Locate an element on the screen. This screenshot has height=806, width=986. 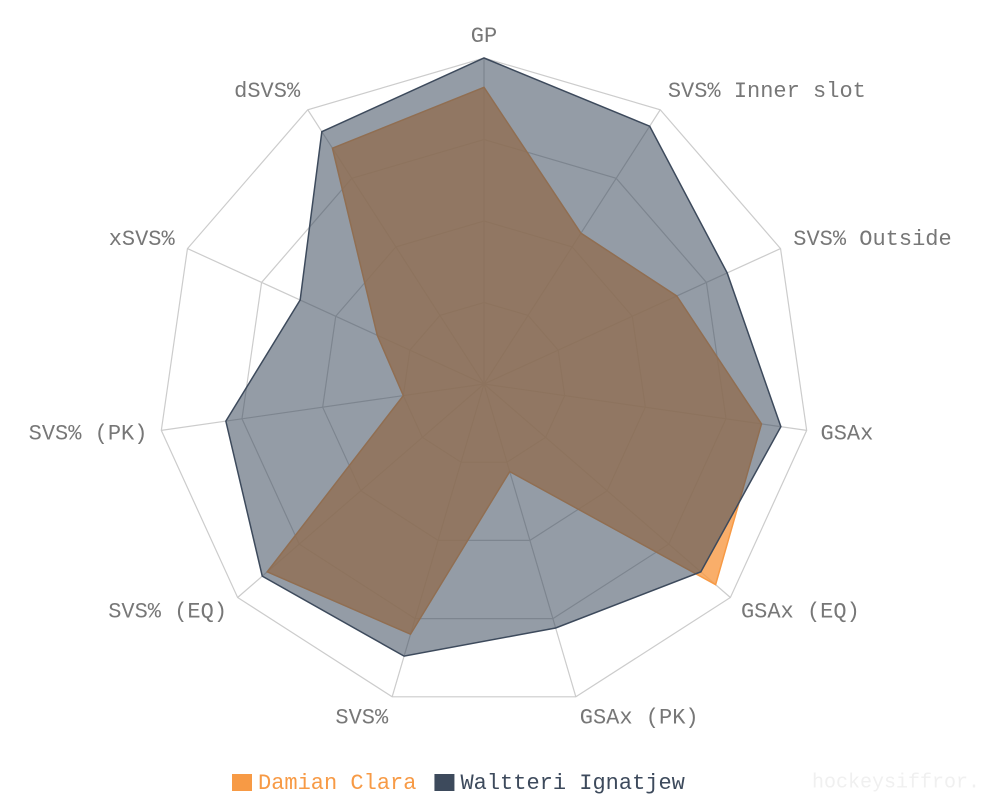
axis-label: GSAx (PK) is located at coordinates (639, 718).